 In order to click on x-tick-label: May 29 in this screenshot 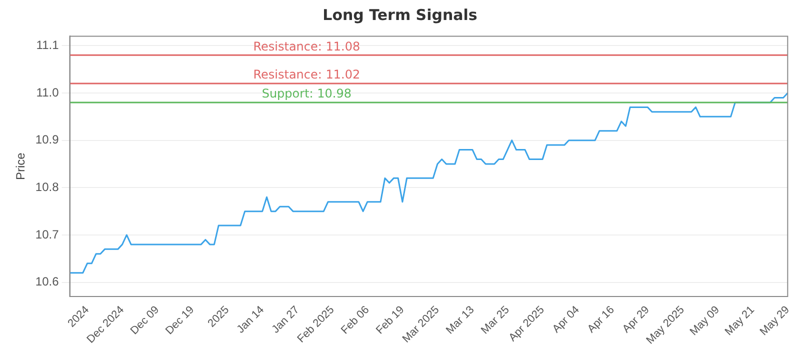, I will do `click(775, 321)`.